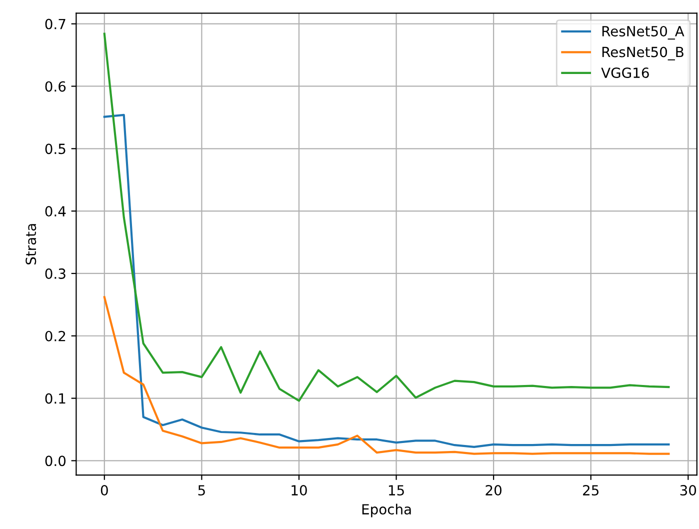  Describe the element at coordinates (55, 398) in the screenshot. I see `y-tick-label: 0.1` at that location.